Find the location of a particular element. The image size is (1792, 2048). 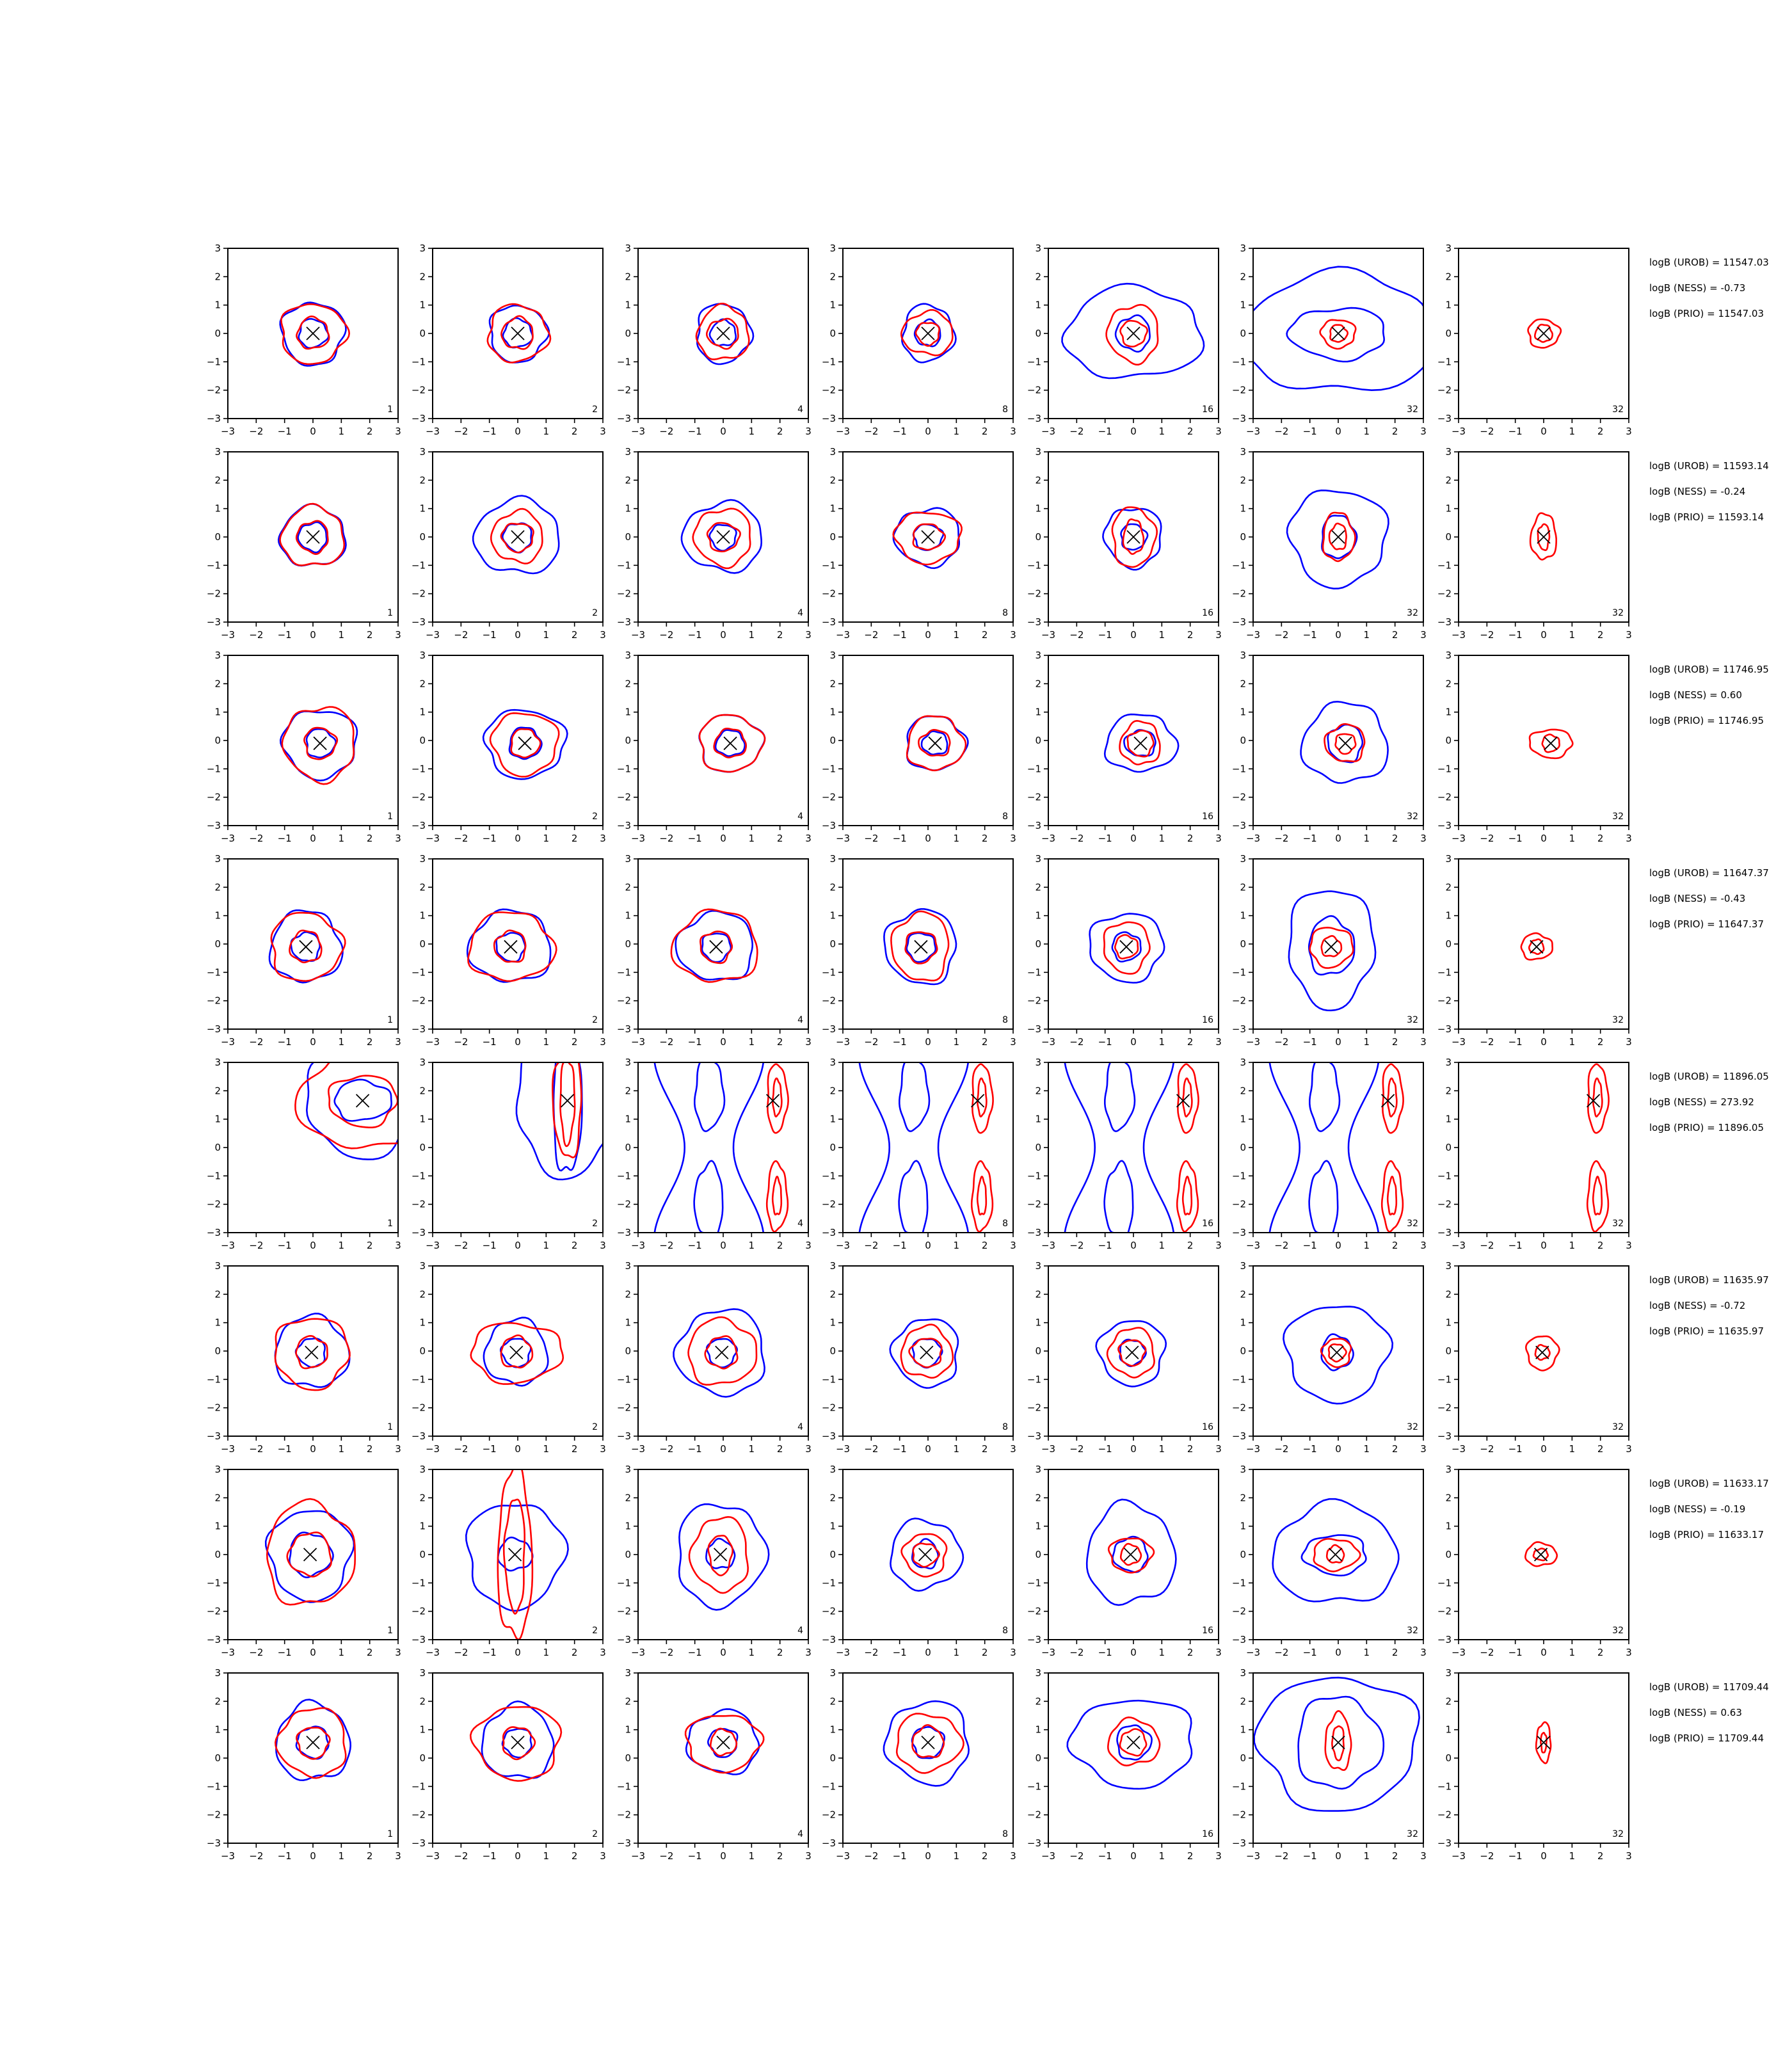

stat-line: logB (UROB) = 11647.37 is located at coordinates (1709, 873).